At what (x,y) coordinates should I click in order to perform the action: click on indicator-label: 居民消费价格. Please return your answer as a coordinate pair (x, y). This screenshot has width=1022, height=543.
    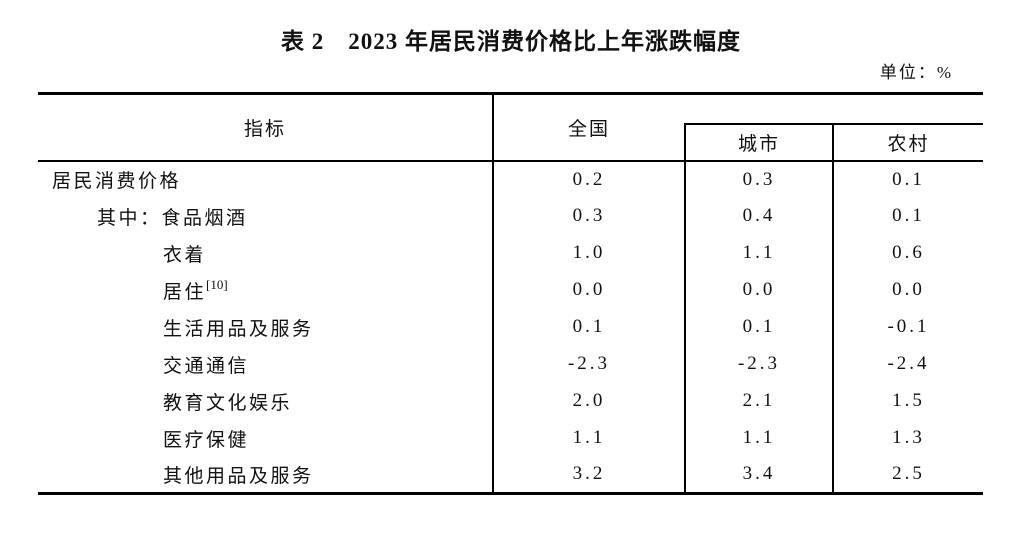
    Looking at the image, I should click on (117, 181).